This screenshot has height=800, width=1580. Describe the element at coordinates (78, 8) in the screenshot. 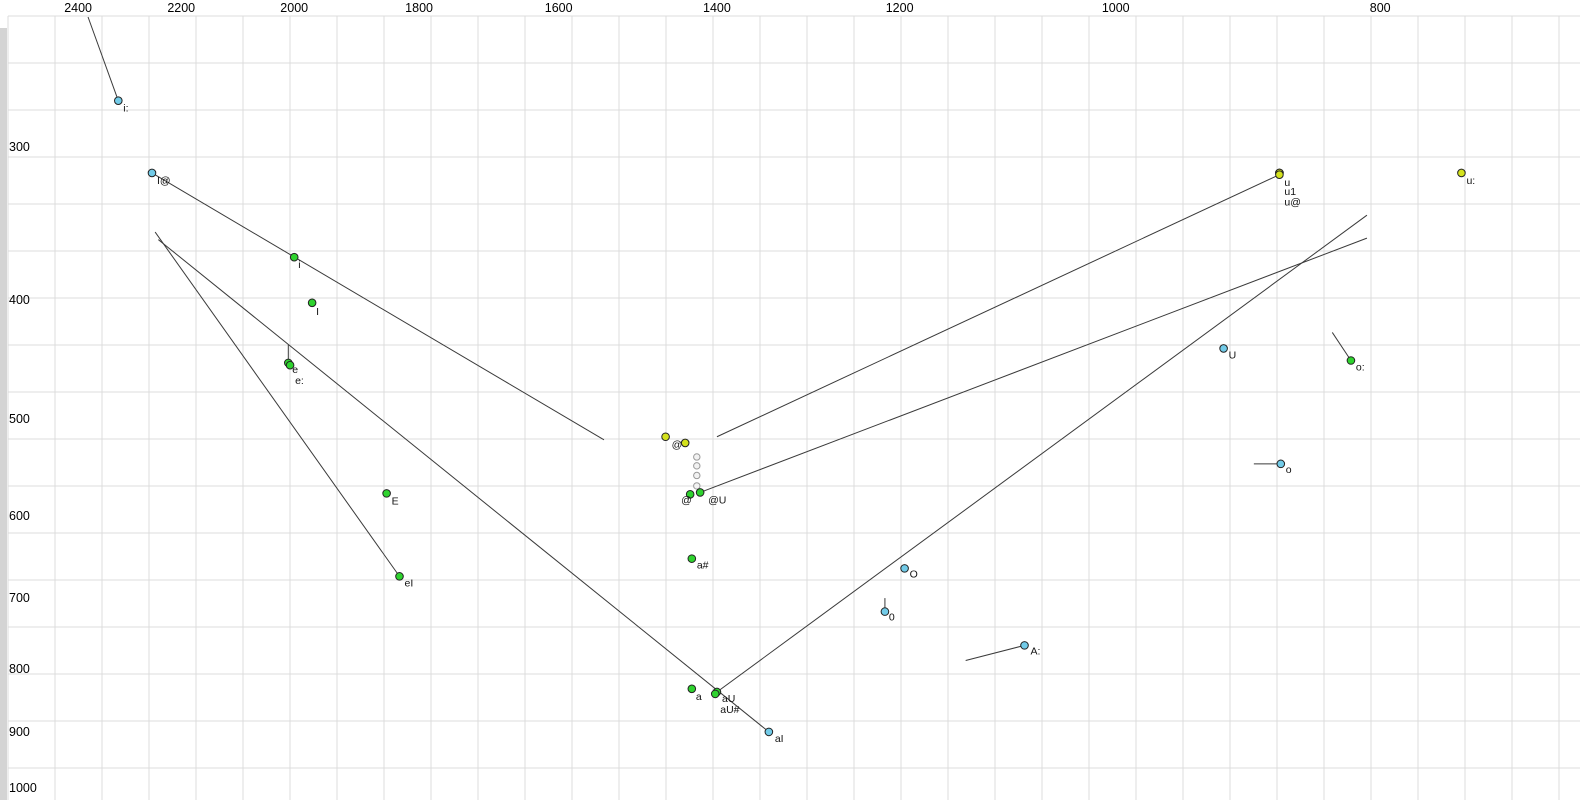

I see `x-axis-tick-label: 2400` at that location.